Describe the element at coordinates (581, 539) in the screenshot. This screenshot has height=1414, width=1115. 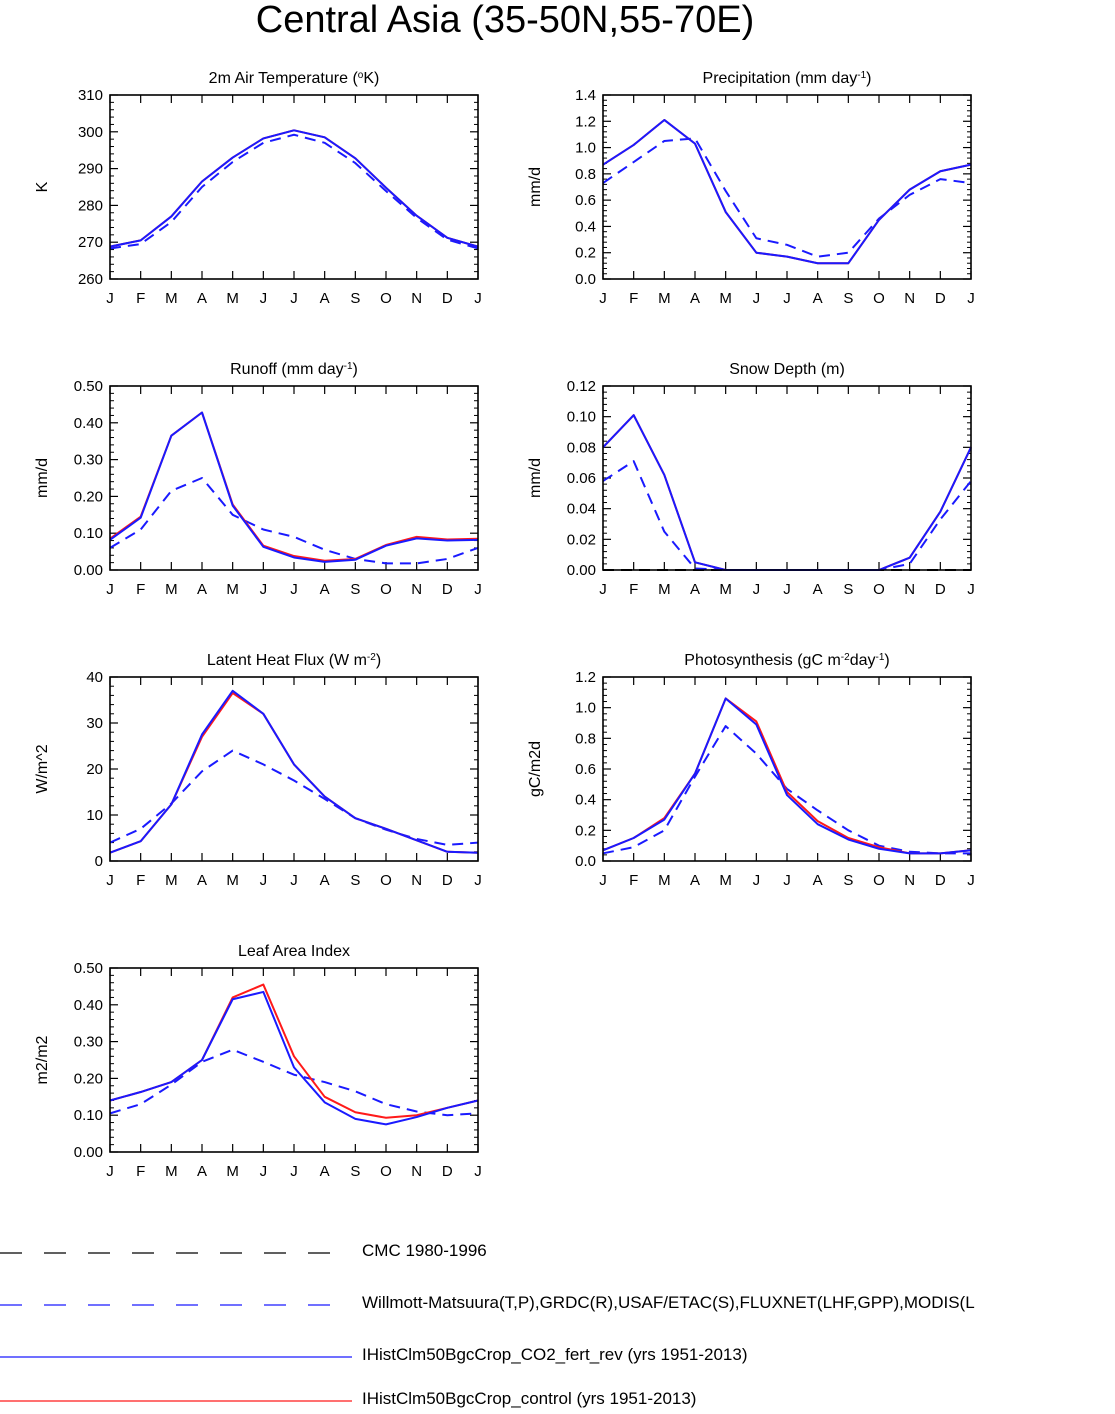
I see `y-tick-label: 0.02` at that location.